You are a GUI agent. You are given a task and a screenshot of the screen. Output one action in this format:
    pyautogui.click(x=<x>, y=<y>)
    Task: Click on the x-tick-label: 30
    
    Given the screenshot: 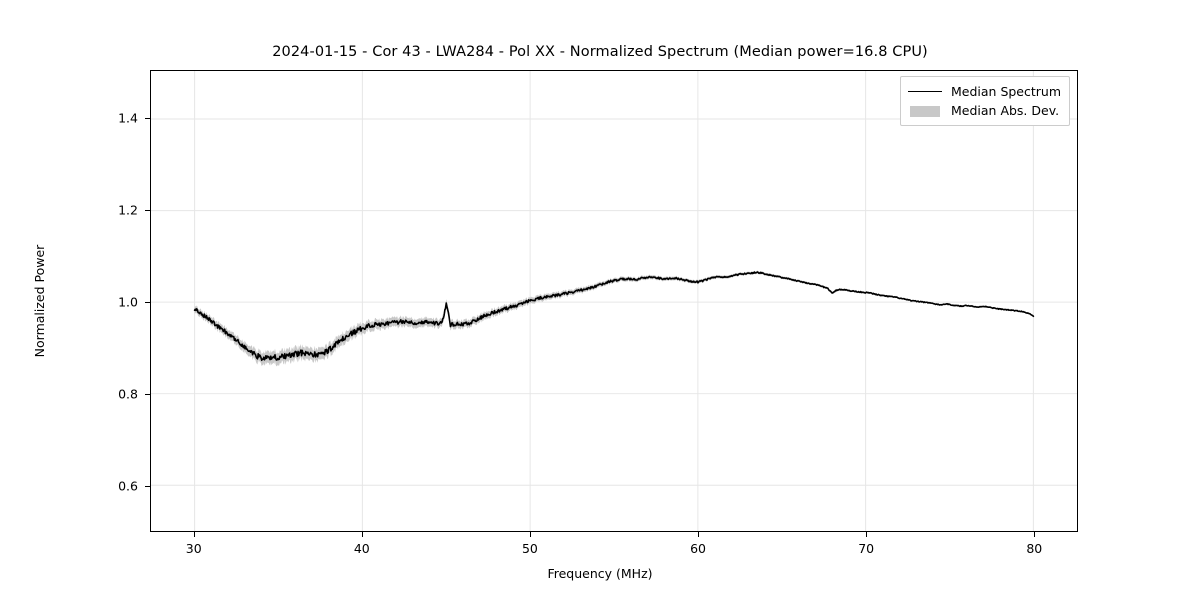 What is the action you would take?
    pyautogui.click(x=193, y=548)
    